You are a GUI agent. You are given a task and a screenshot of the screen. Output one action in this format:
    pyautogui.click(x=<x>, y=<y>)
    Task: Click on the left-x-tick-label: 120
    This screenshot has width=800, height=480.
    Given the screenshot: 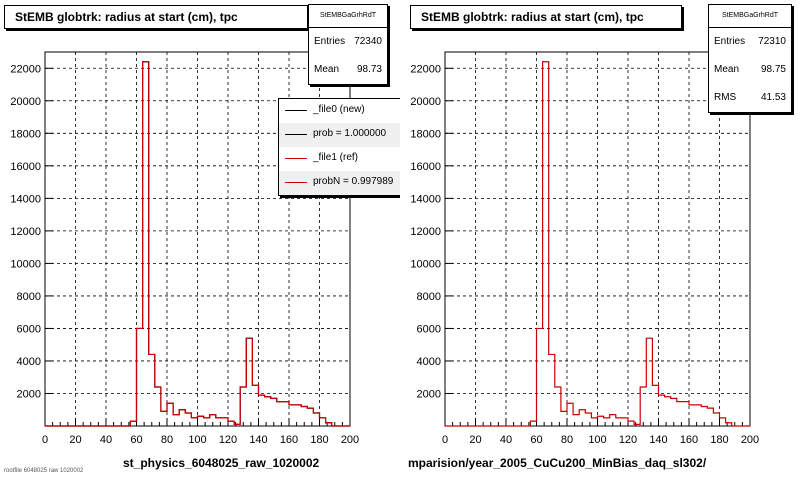 What is the action you would take?
    pyautogui.click(x=228, y=440)
    